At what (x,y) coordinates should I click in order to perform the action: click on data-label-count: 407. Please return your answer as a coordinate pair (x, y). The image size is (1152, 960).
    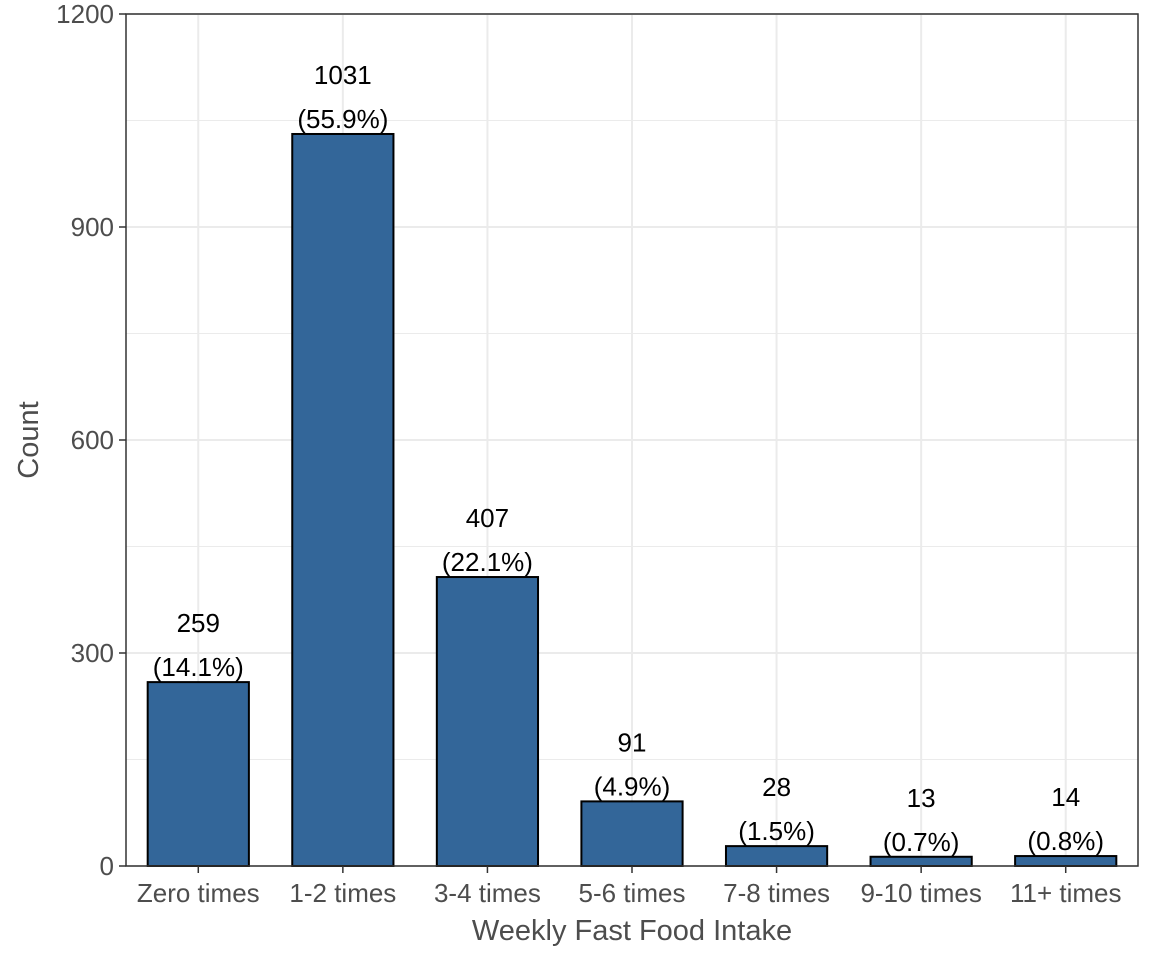
    Looking at the image, I should click on (487, 518).